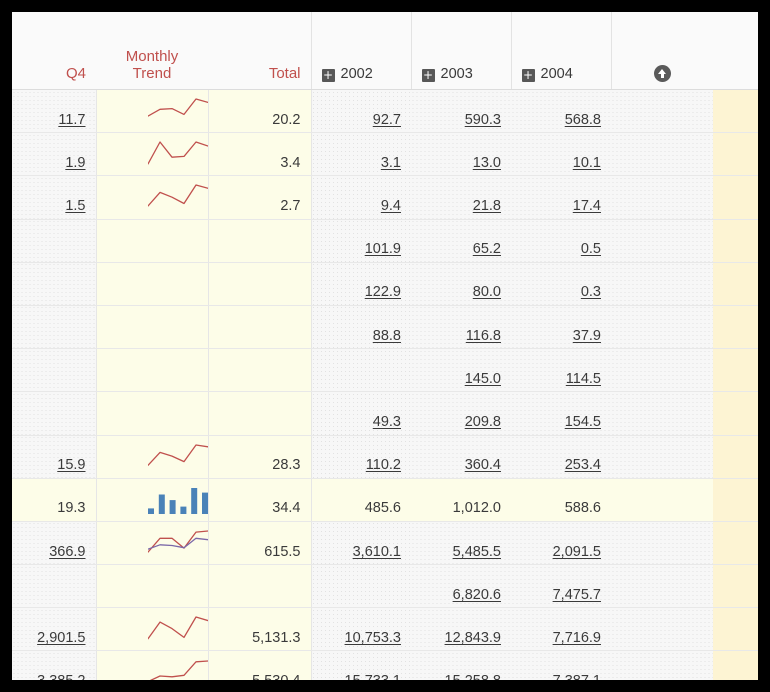  Describe the element at coordinates (461, 543) in the screenshot. I see `cell-2003: 5,485.5` at that location.